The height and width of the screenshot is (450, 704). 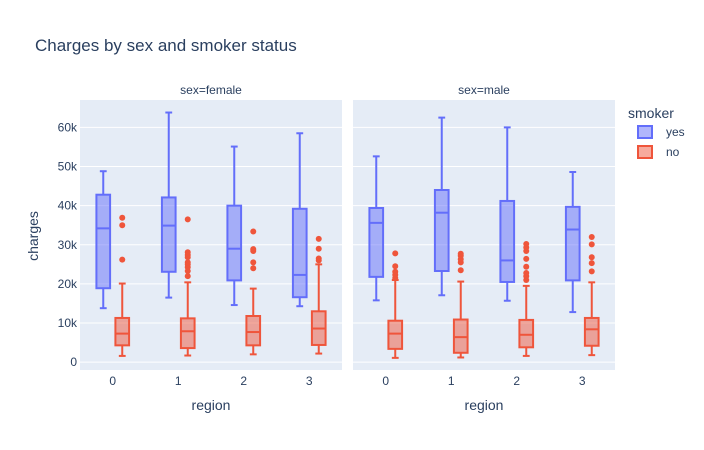 I want to click on y-tick-label: 20k, so click(x=68, y=284).